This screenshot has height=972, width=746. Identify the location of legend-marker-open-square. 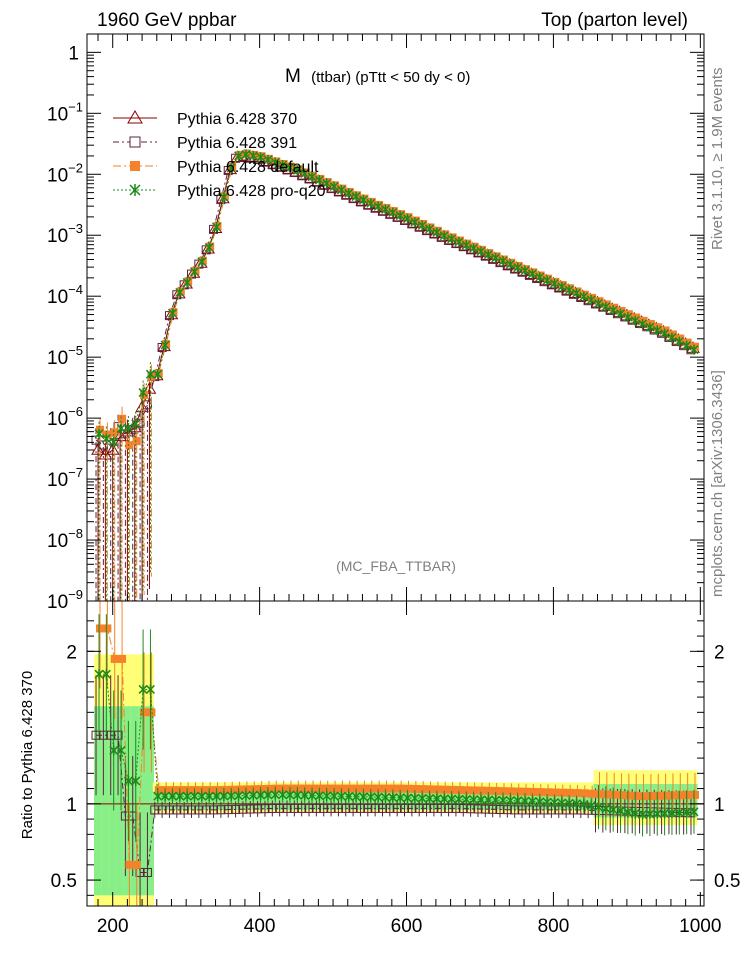
(135, 142).